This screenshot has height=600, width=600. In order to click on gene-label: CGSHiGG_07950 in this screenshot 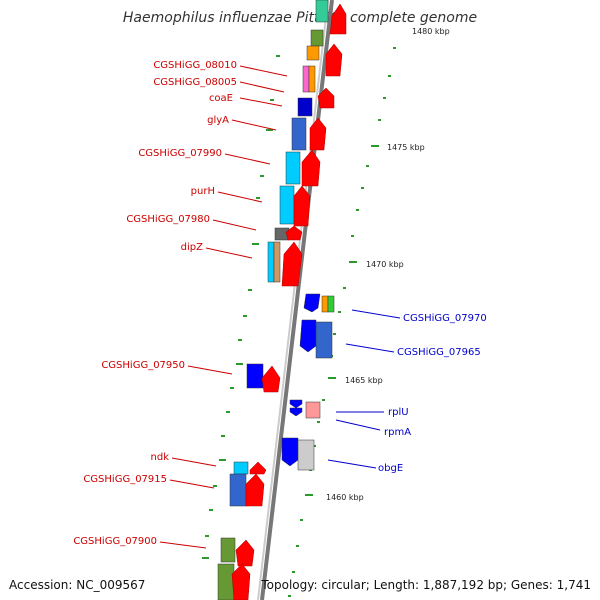, I will do `click(143, 365)`.